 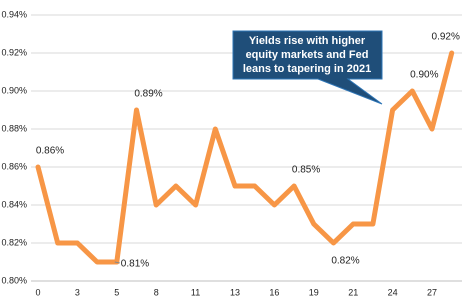 What do you see at coordinates (307, 55) in the screenshot?
I see `annotation-line: equity markets and Fed` at bounding box center [307, 55].